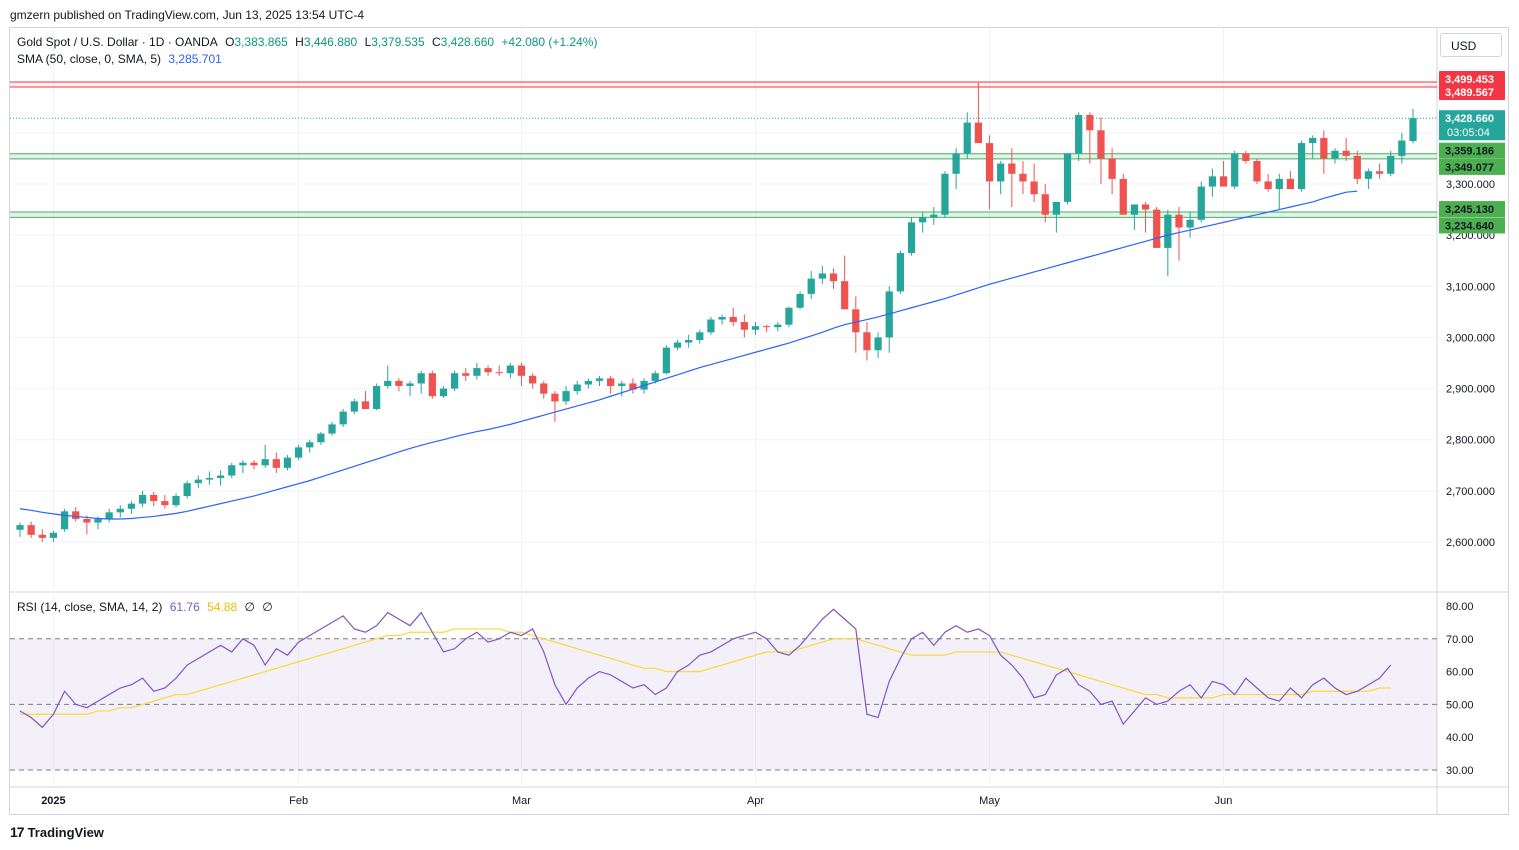  I want to click on price-tick-label: 3,000.000, so click(1470, 338).